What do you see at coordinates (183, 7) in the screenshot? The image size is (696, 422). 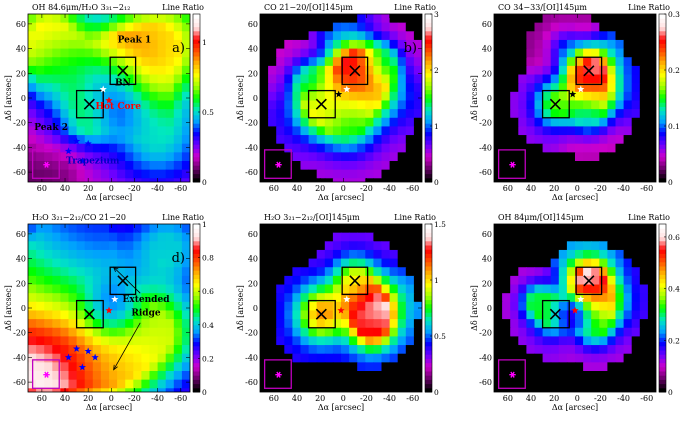 I see `panel-title-right: Line Ratio` at bounding box center [183, 7].